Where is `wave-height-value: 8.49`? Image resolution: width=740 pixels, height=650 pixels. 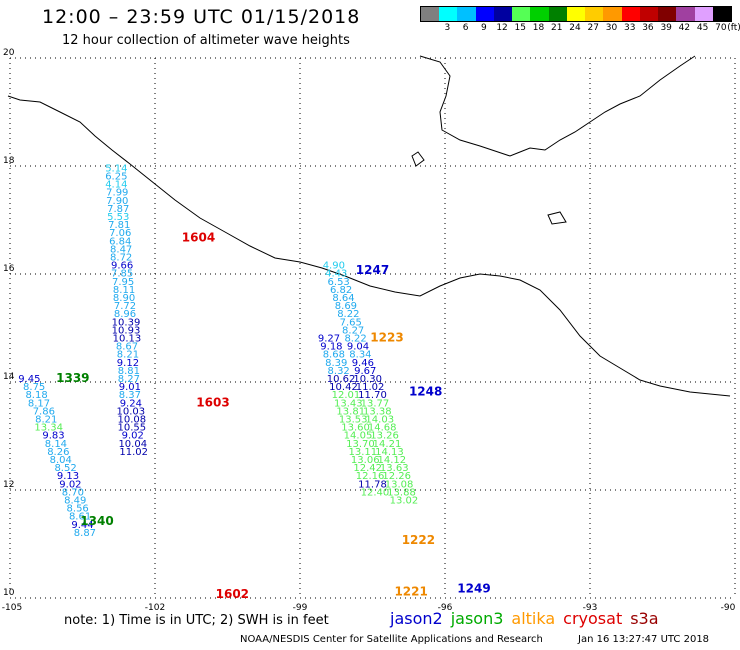
wave-height-value: 8.49 is located at coordinates (75, 501).